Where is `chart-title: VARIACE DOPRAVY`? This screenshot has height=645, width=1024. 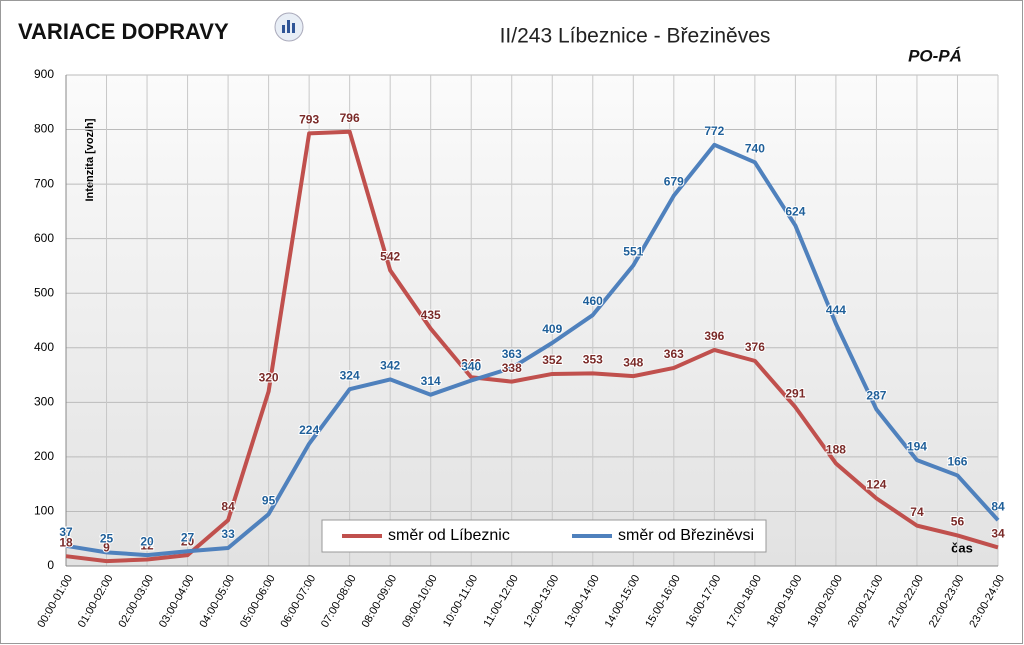
chart-title: VARIACE DOPRAVY is located at coordinates (123, 31).